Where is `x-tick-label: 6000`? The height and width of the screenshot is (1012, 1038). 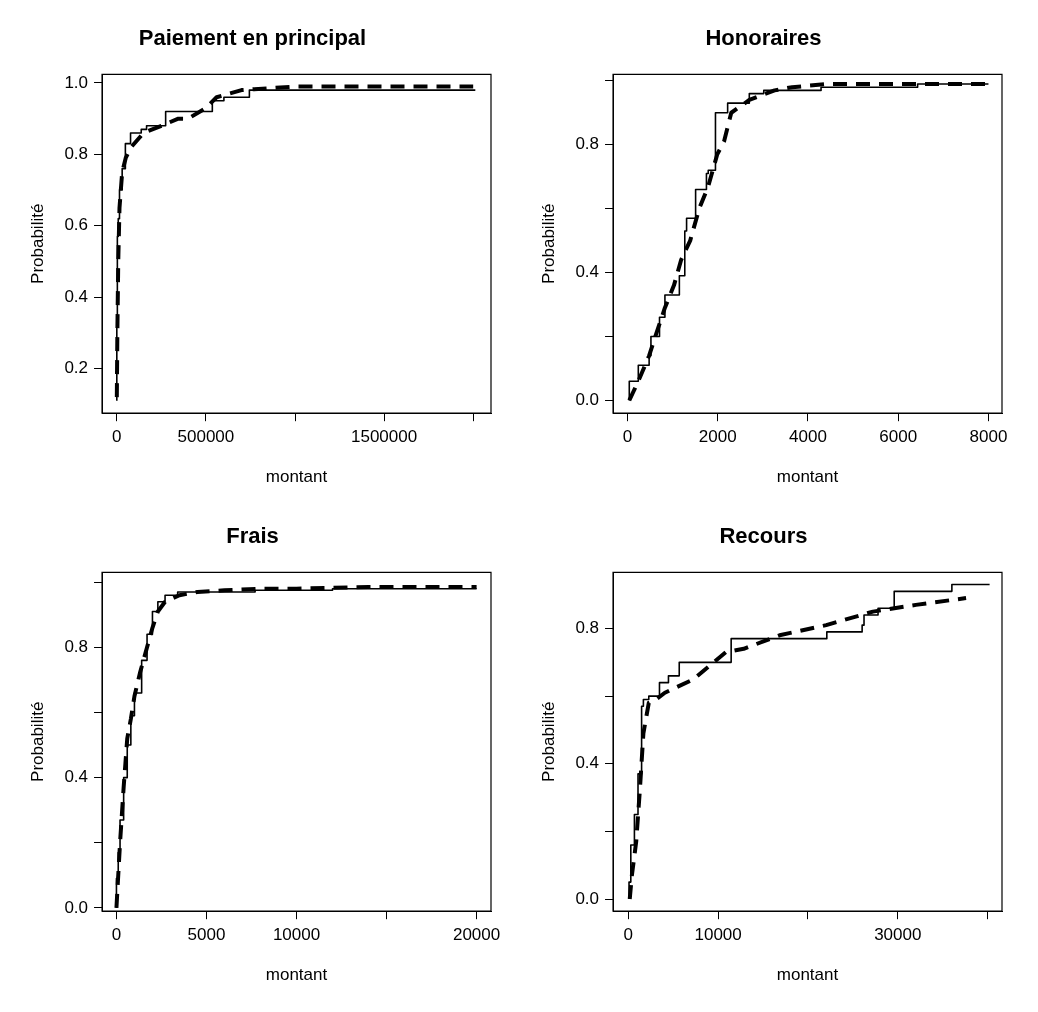 x-tick-label: 6000 is located at coordinates (898, 437).